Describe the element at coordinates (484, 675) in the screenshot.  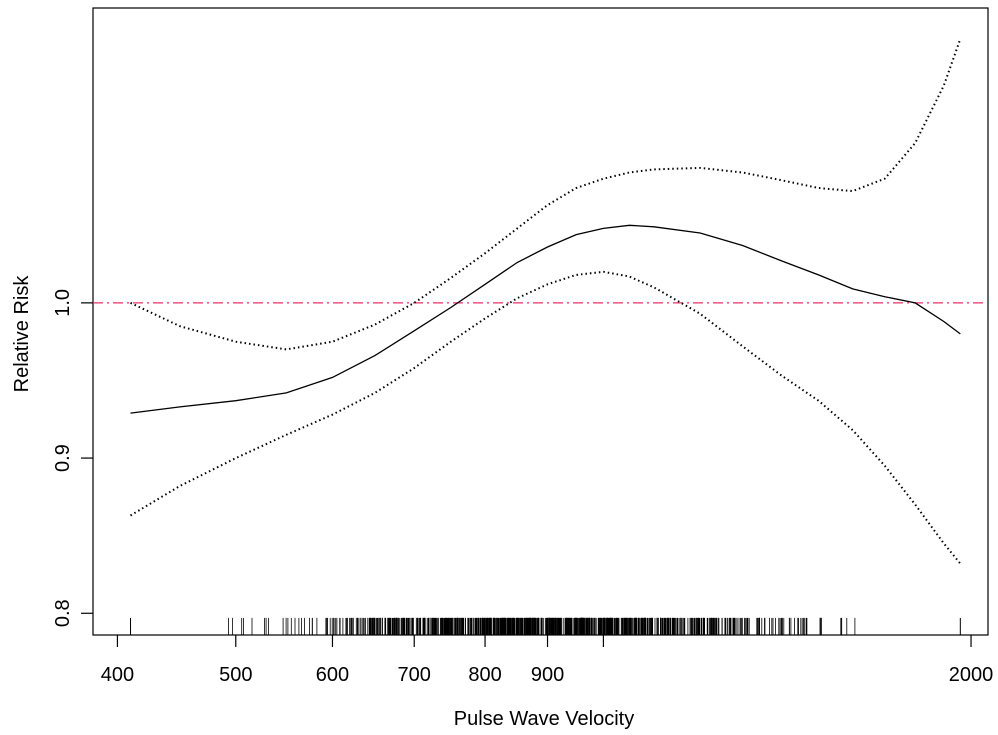
I see `x-tick-label: 800` at that location.